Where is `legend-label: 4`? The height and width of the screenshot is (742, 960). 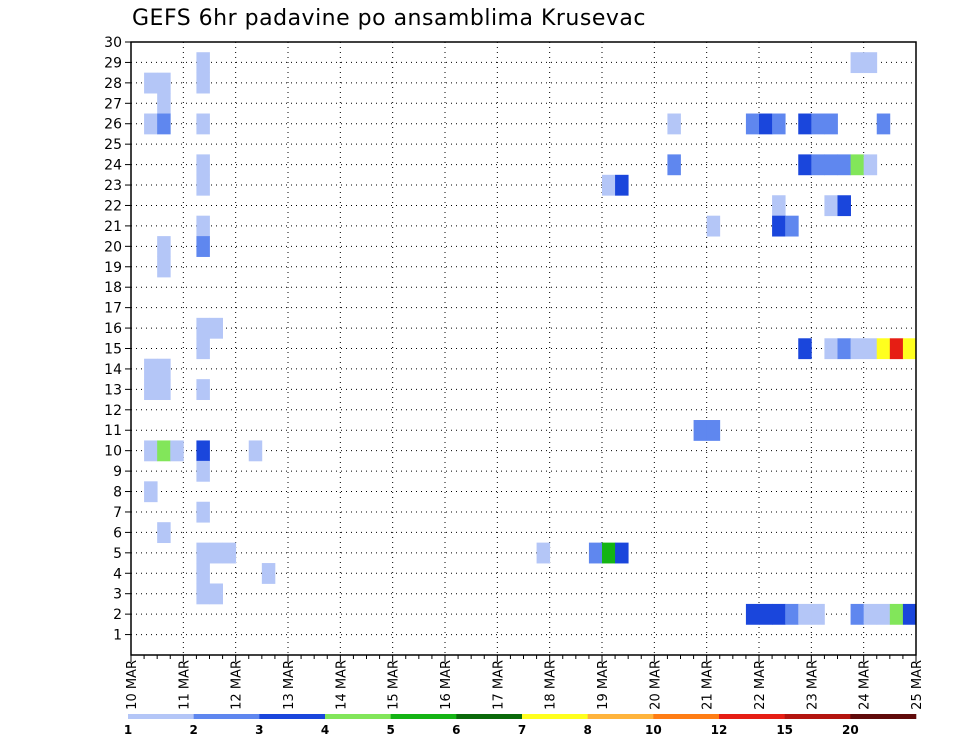
legend-label: 4 is located at coordinates (325, 730).